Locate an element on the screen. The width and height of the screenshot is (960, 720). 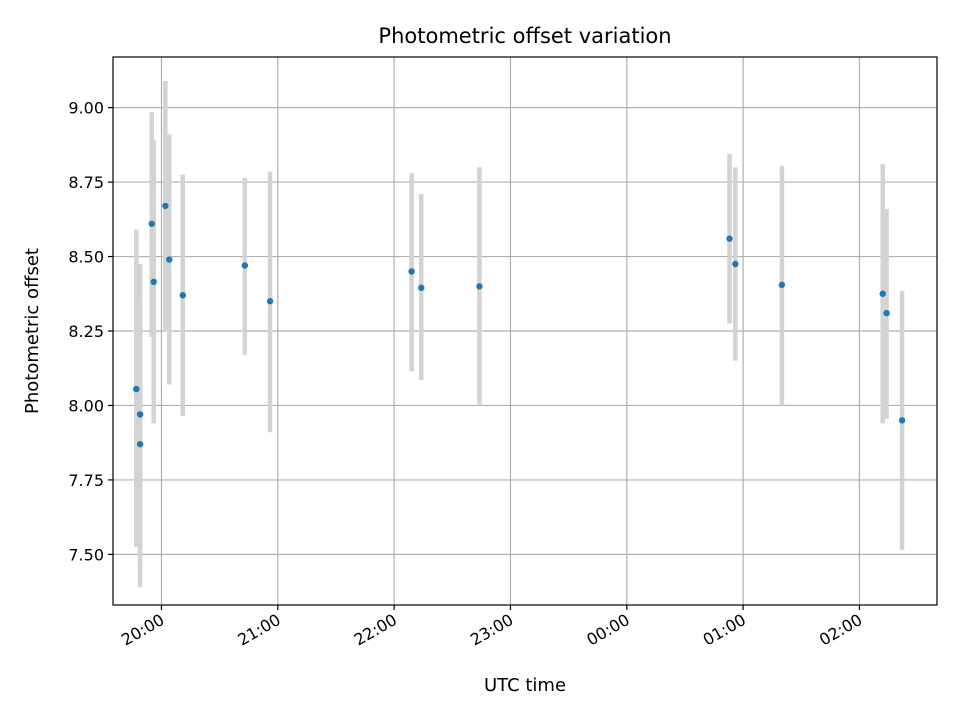
y-tick-label: 8.50 is located at coordinates (86, 257).